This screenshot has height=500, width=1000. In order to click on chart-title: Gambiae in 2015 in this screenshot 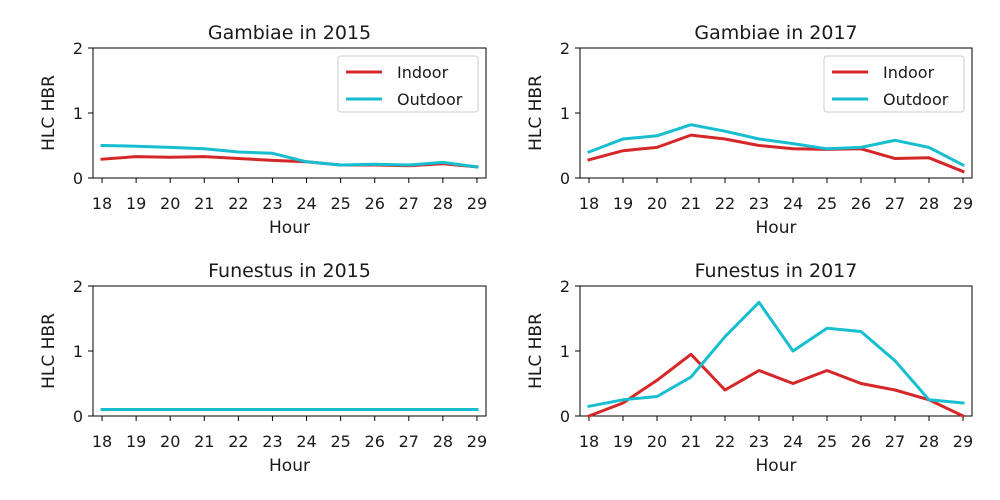, I will do `click(289, 33)`.